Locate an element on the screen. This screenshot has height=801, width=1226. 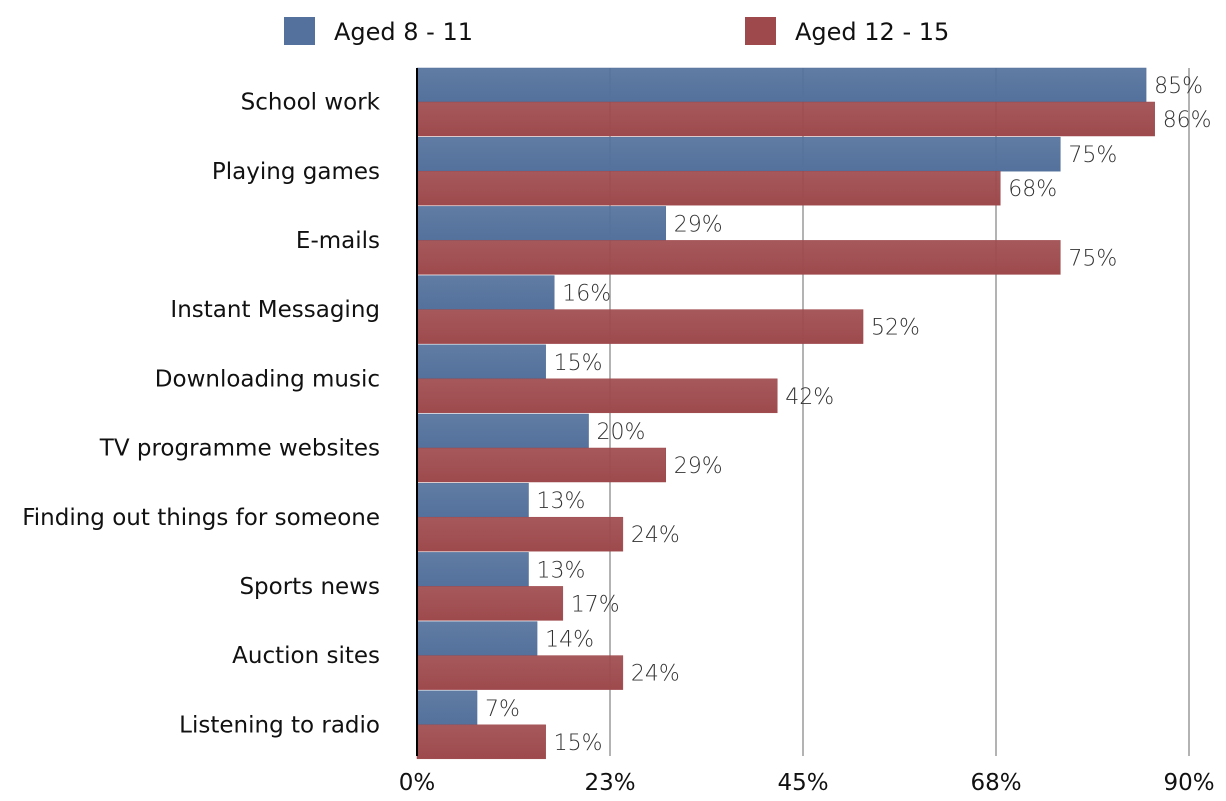
category-label: Sports news is located at coordinates (309, 587).